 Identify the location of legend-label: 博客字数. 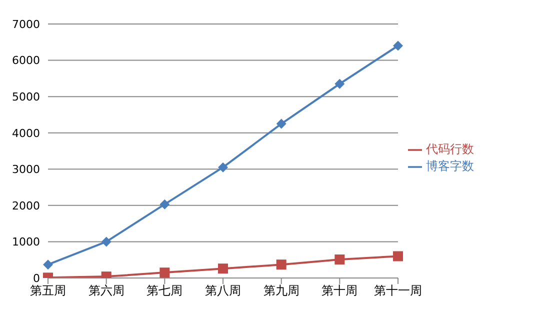
(450, 166).